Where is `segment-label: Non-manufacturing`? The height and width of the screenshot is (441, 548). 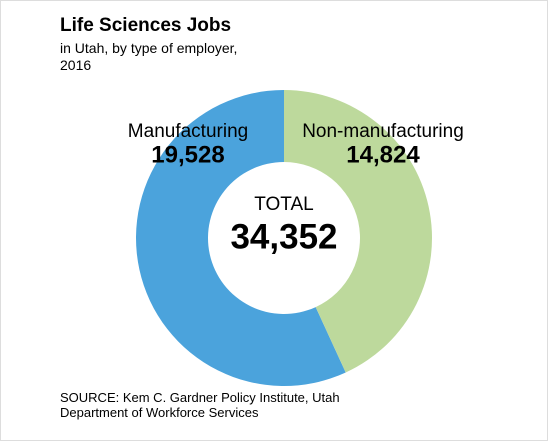
segment-label: Non-manufacturing is located at coordinates (383, 131).